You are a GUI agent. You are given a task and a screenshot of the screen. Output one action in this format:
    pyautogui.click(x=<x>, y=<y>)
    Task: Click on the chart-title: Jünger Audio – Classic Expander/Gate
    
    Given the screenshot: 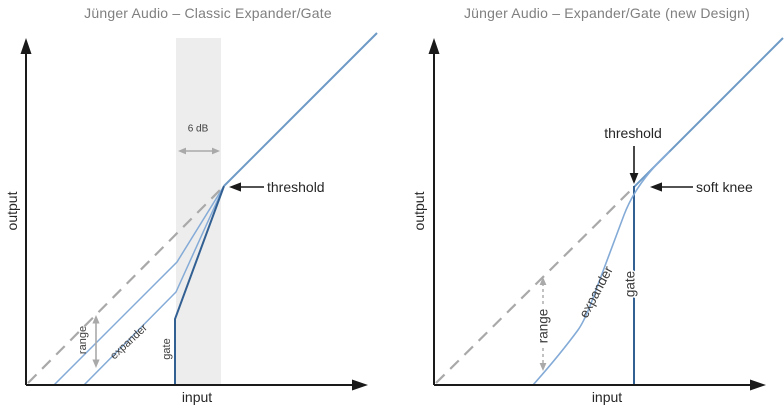 What is the action you would take?
    pyautogui.click(x=208, y=13)
    